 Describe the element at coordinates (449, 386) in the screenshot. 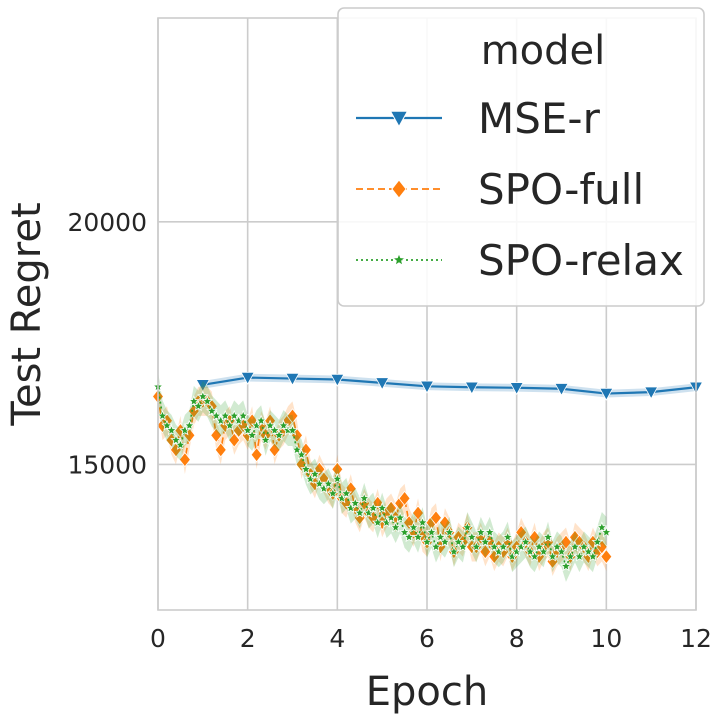

I see `series-mse-r` at that location.